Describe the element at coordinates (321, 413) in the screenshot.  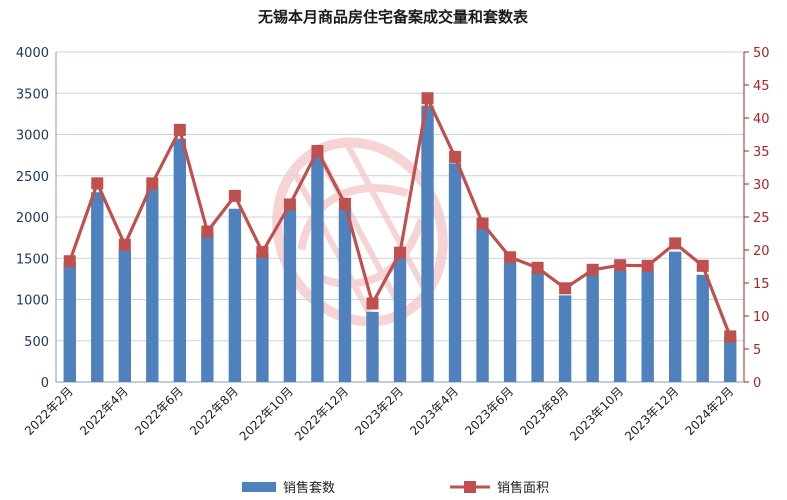
I see `x-tick-label: 2022年12月` at that location.